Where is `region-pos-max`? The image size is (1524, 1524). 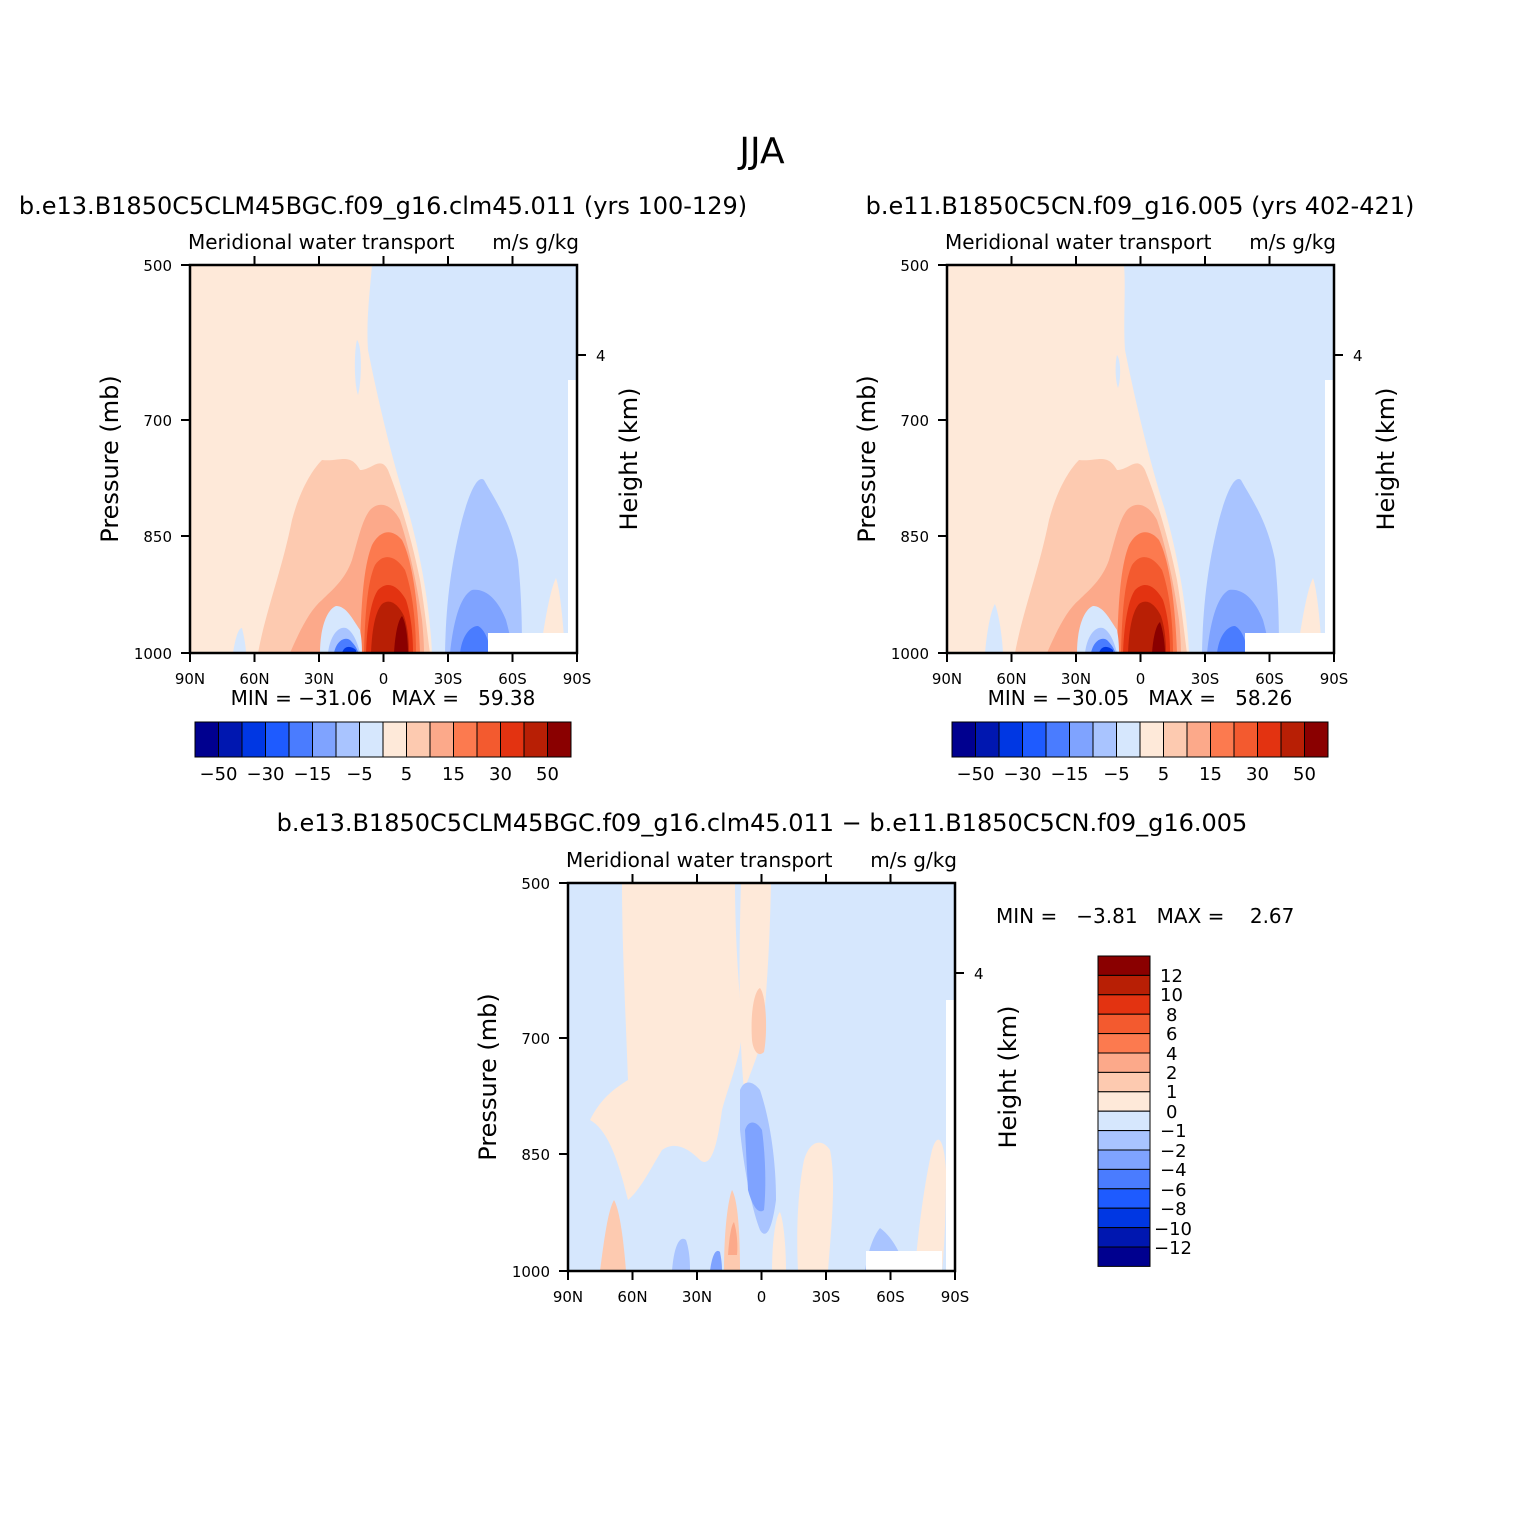 region-pos-max is located at coordinates (401, 634).